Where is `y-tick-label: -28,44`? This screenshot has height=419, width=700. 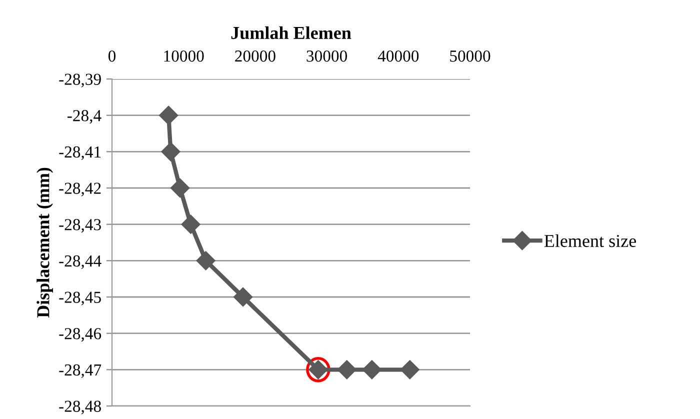 y-tick-label: -28,44 is located at coordinates (80, 262).